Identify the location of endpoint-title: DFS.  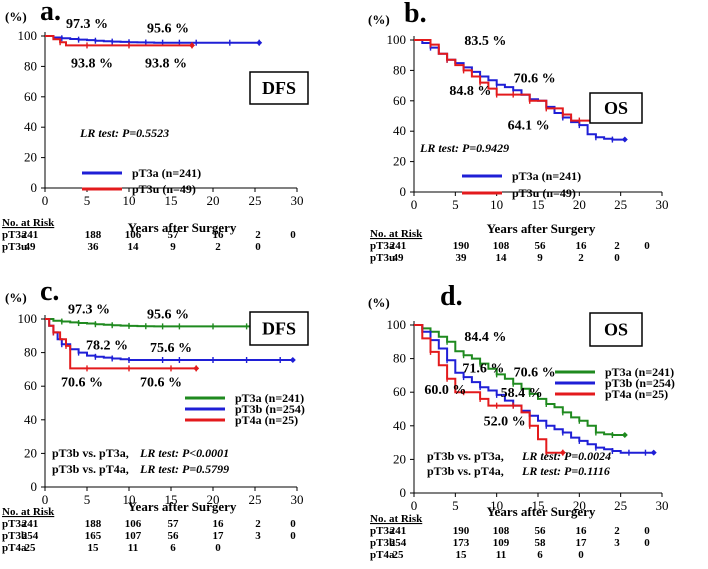
(279, 88).